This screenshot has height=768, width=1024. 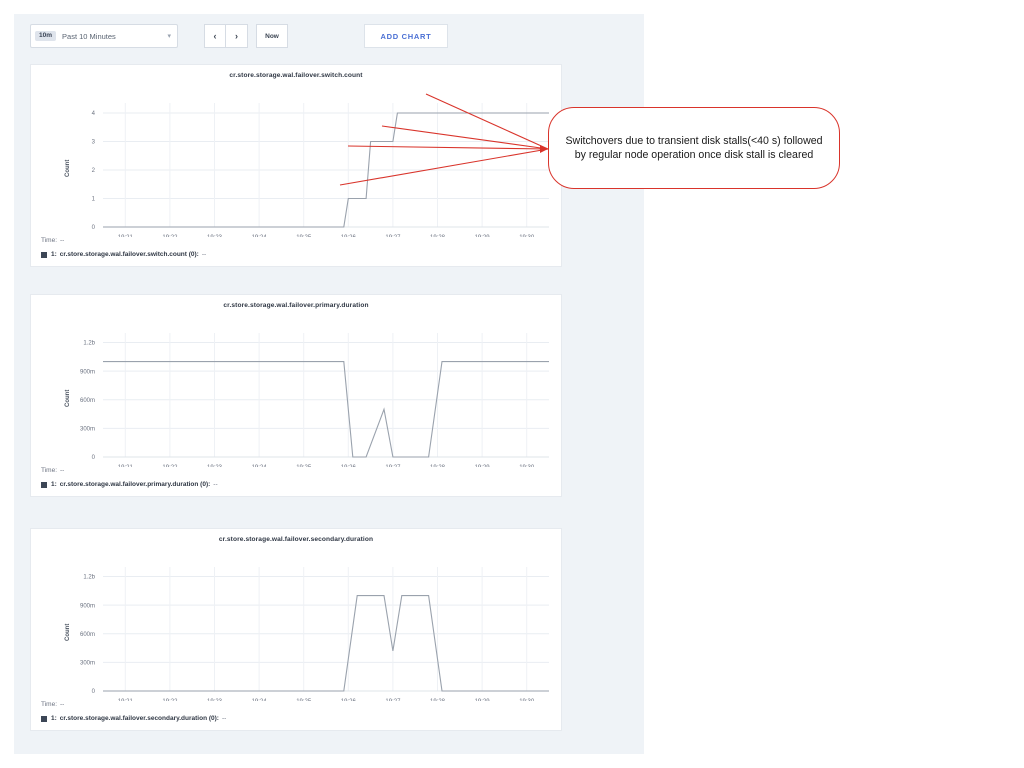 I want to click on next-button: ›, so click(x=237, y=36).